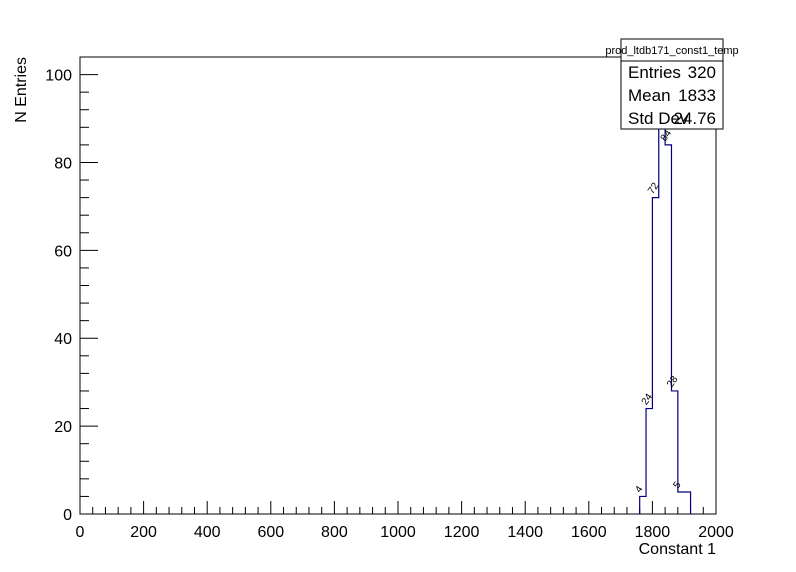  What do you see at coordinates (398, 507) in the screenshot?
I see `x-axis-ticks` at bounding box center [398, 507].